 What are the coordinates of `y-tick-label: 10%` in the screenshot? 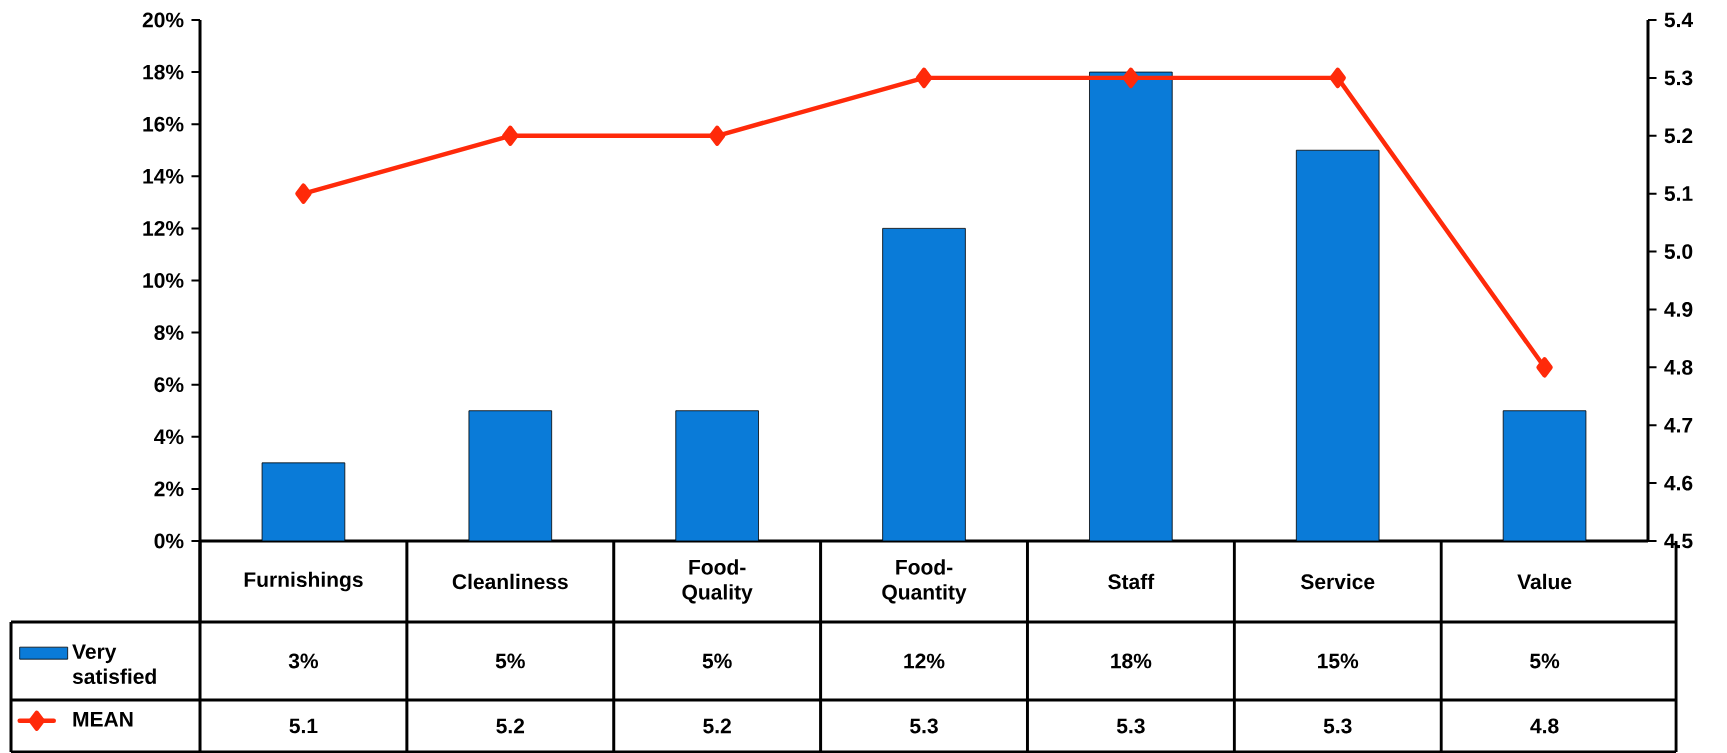 It's located at (163, 280).